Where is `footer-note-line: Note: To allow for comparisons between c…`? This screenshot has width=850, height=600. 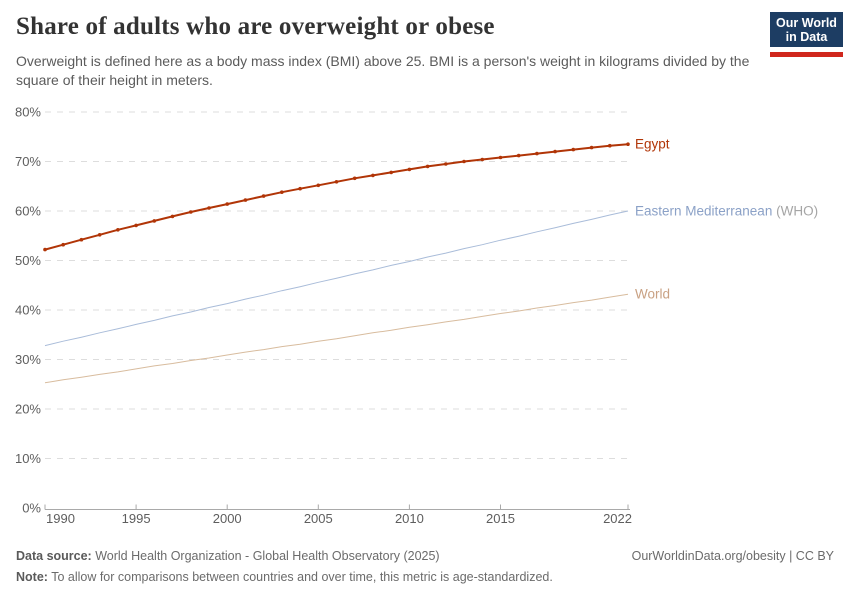 footer-note-line: Note: To allow for comparisons between c… is located at coordinates (425, 577).